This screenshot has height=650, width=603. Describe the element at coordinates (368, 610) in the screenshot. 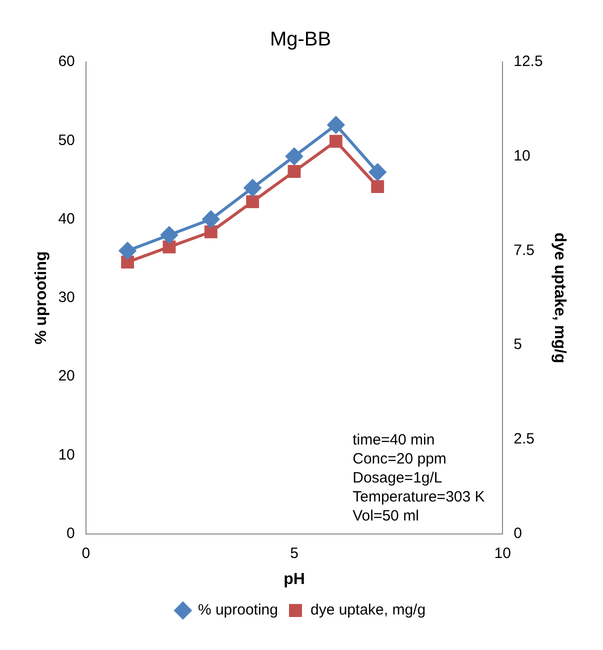

I see `legend-label: dye uptake, mg/g` at that location.